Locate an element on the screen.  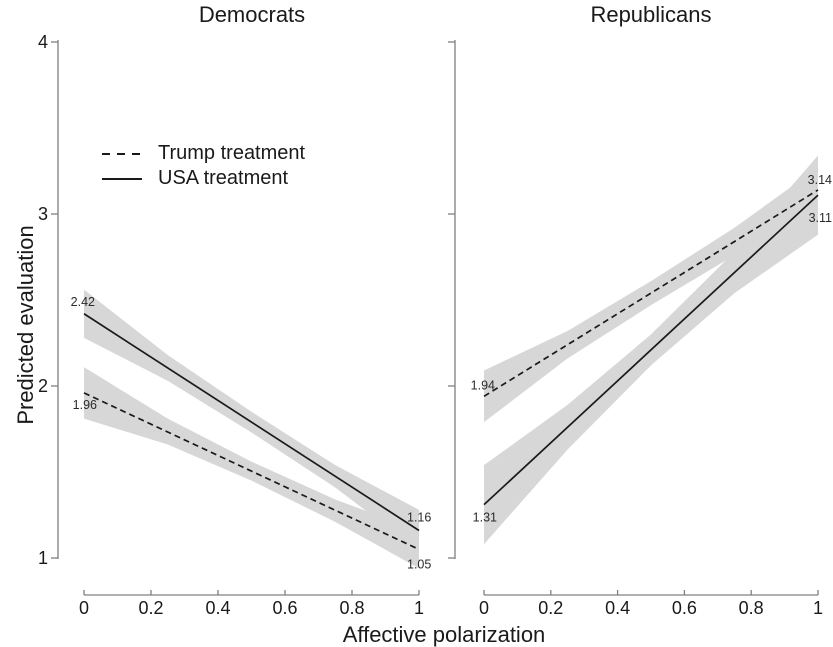
y-axis-tick-label: 3 is located at coordinates (43, 214).